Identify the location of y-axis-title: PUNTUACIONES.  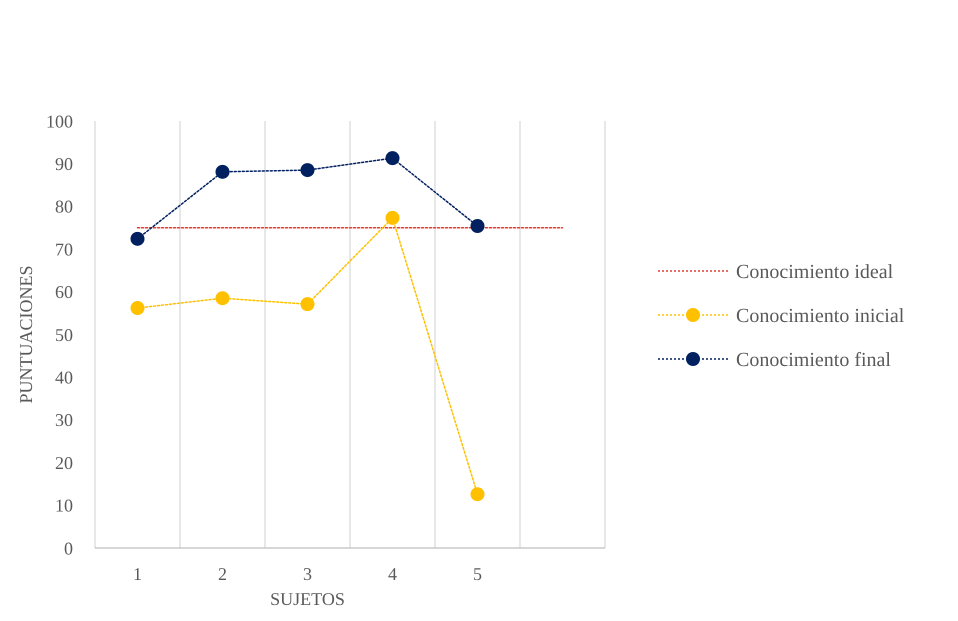
(26, 334).